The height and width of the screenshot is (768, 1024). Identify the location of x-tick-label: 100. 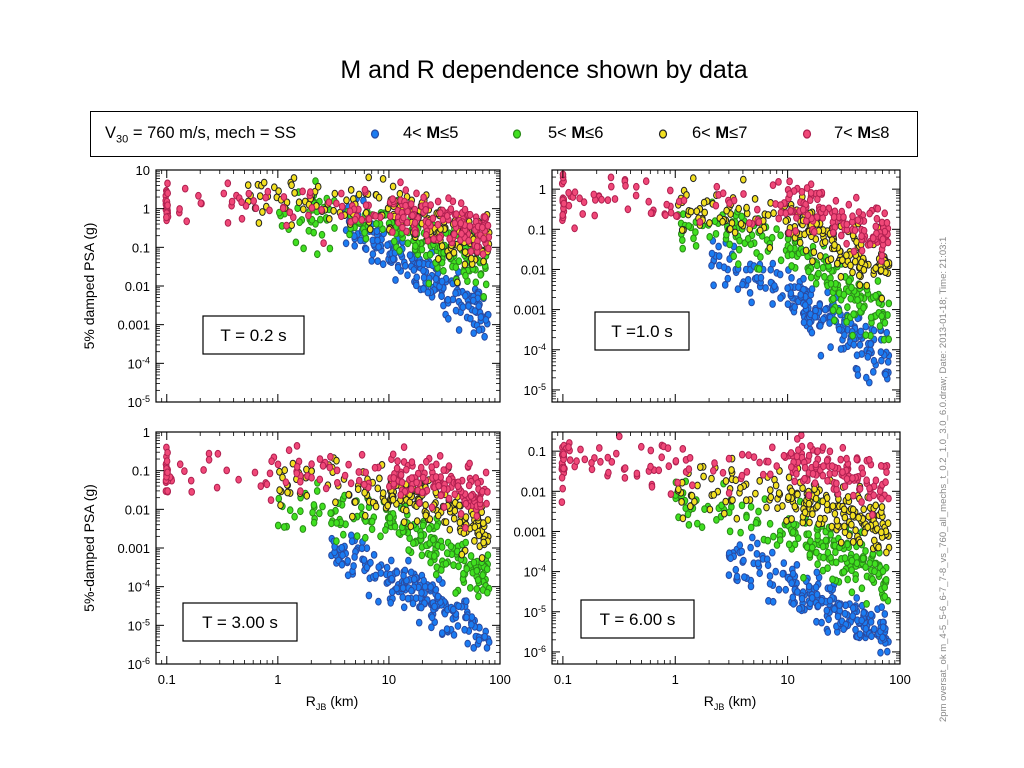
(900, 679).